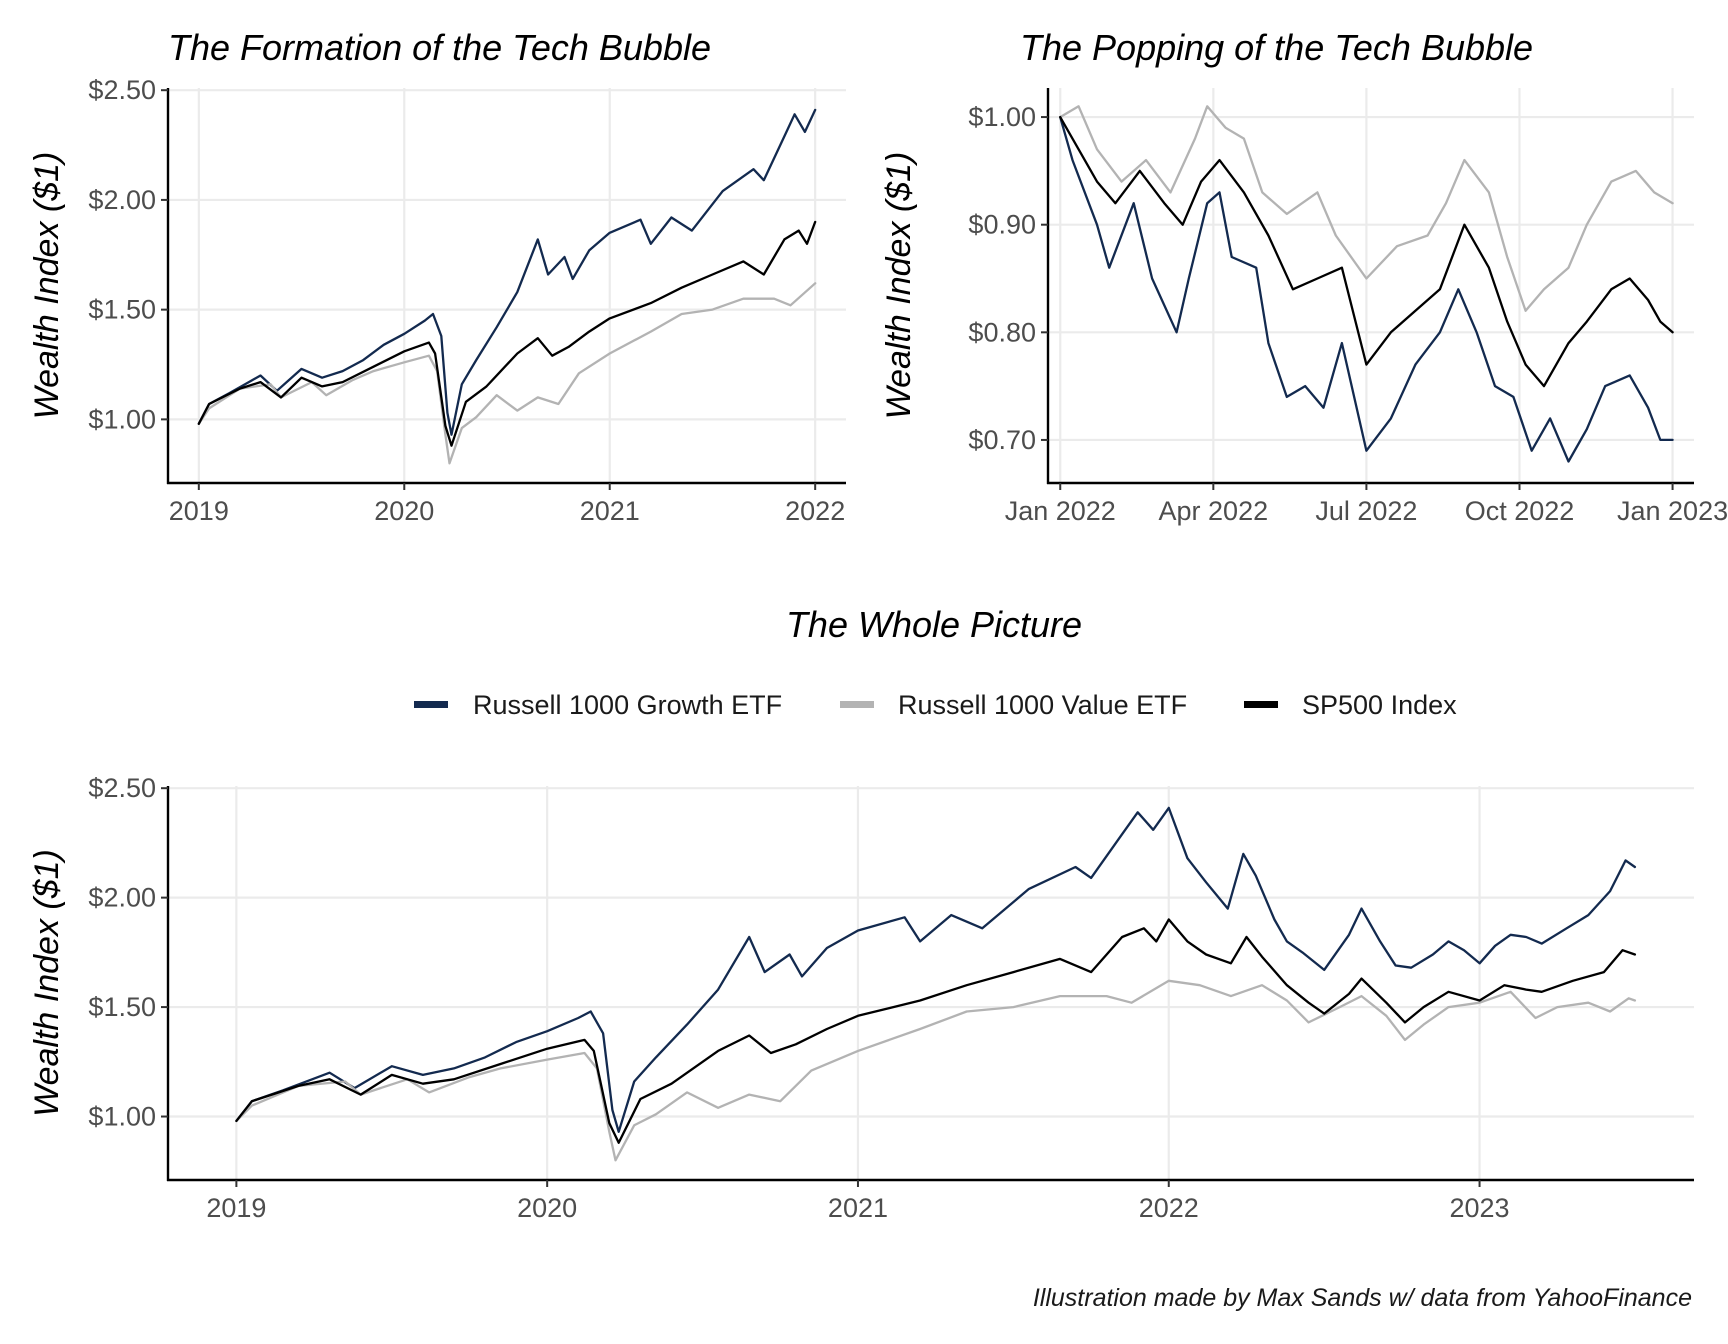  I want to click on legend-key-value, so click(857, 704).